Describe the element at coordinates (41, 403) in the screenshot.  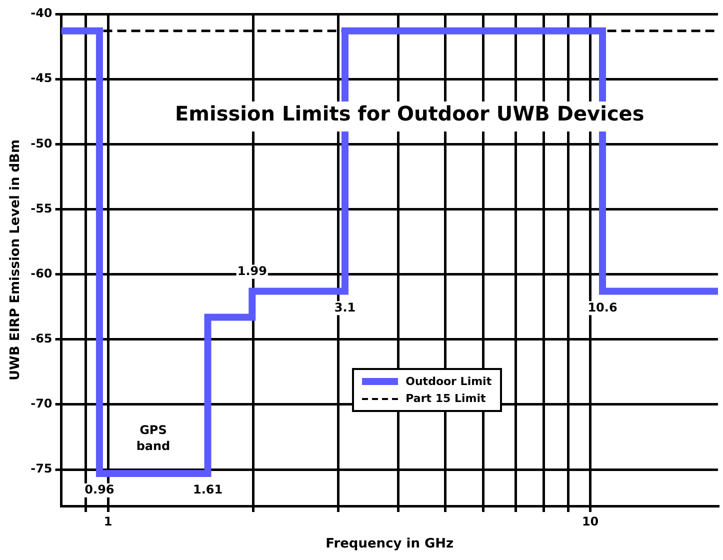
I see `y-tick-label: -70` at that location.